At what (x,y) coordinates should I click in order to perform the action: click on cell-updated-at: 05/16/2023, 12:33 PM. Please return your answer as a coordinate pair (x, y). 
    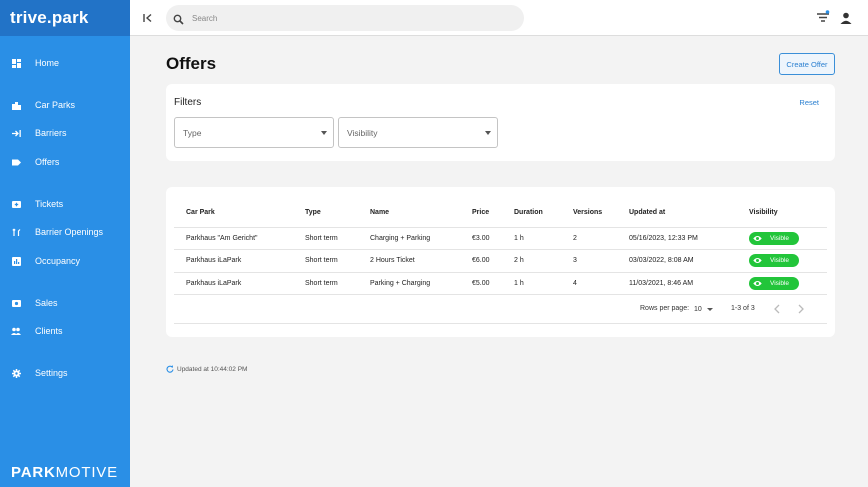
    Looking at the image, I should click on (663, 238).